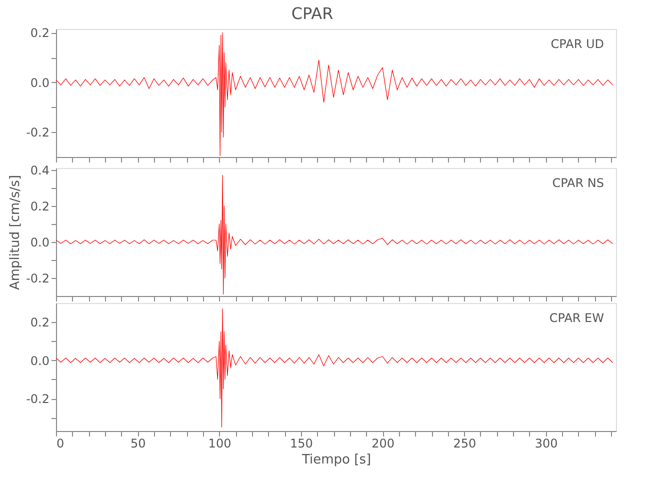 The height and width of the screenshot is (500, 650). What do you see at coordinates (383, 443) in the screenshot?
I see `x-tick-label: 200` at bounding box center [383, 443].